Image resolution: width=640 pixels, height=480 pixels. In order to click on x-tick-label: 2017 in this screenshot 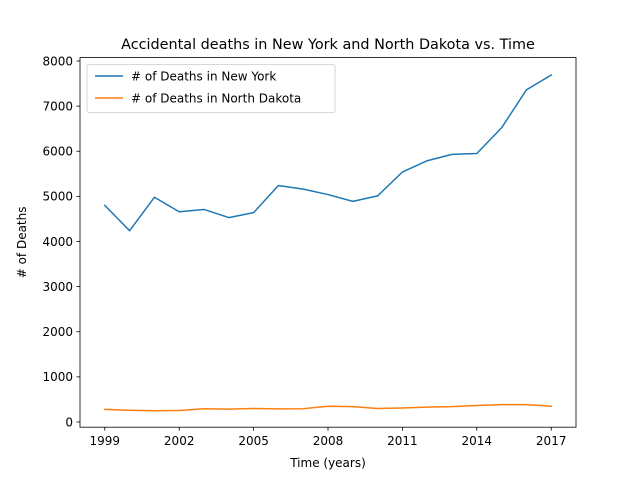, I will do `click(551, 441)`.